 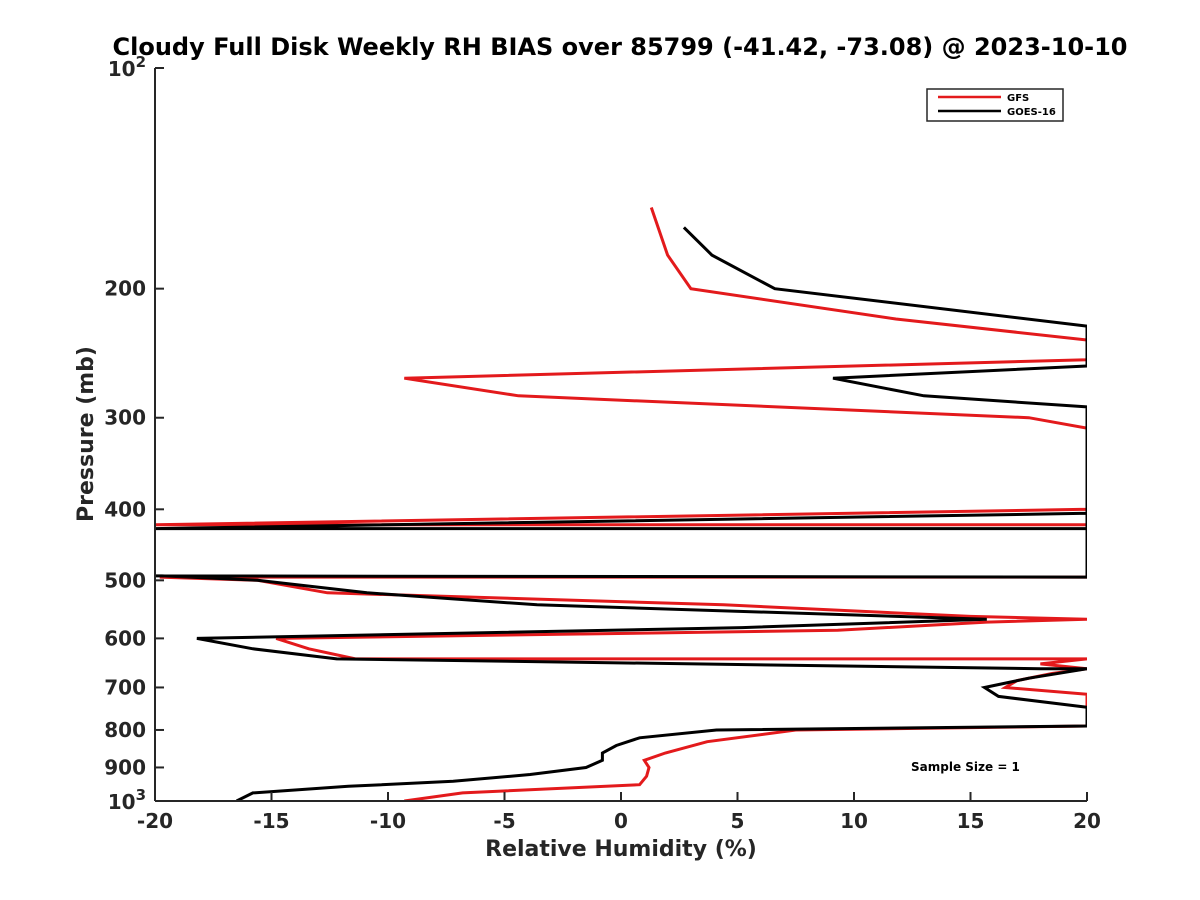 What do you see at coordinates (971, 821) in the screenshot?
I see `x-tick-label: 15` at bounding box center [971, 821].